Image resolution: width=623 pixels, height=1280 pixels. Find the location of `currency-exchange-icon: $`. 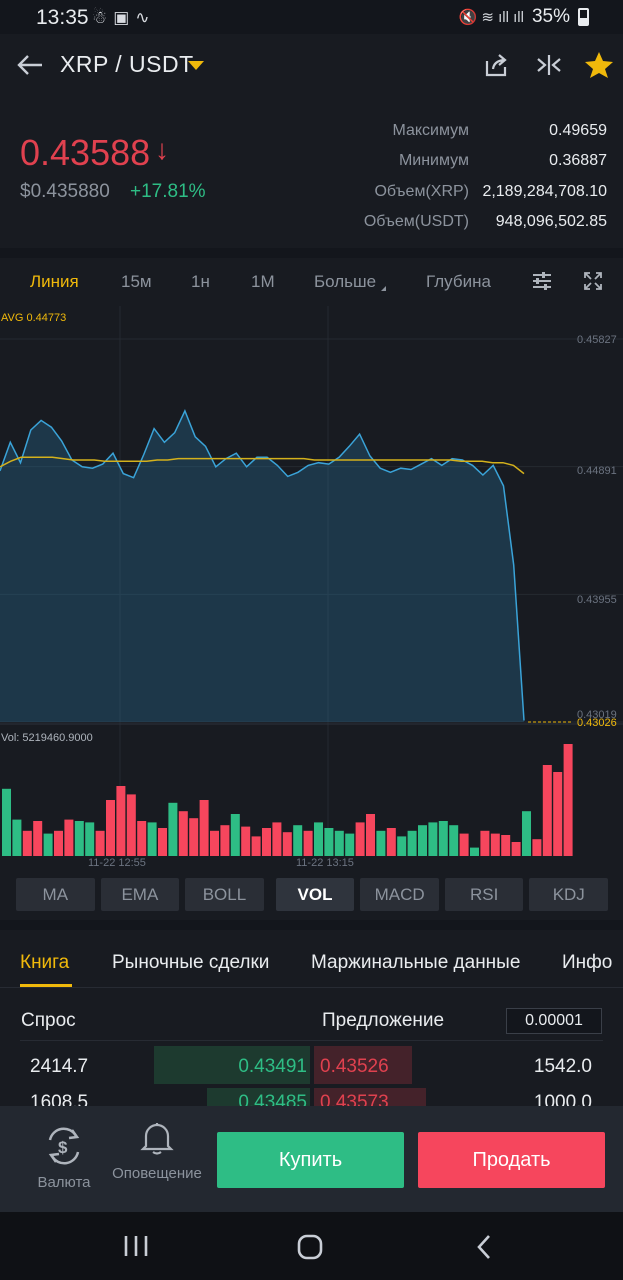

currency-exchange-icon: $ is located at coordinates (64, 1146).